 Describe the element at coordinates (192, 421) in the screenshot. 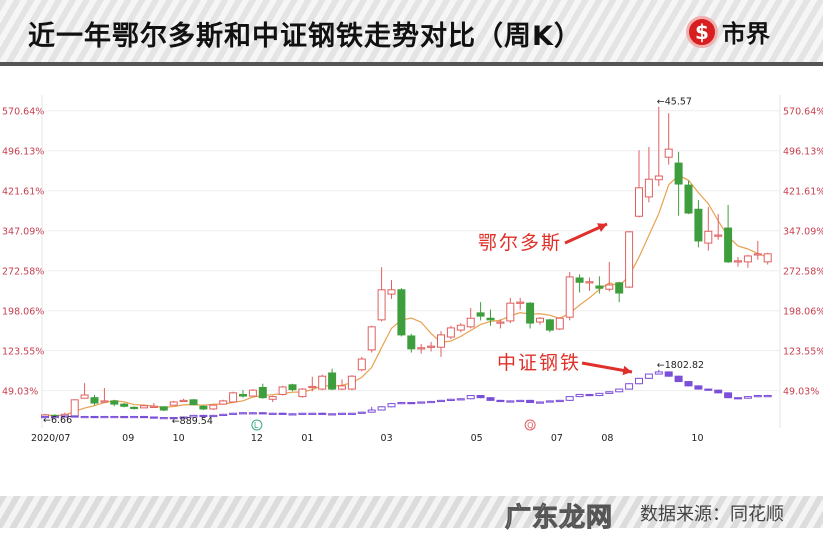

I see `value-annotation: ←889.54` at that location.